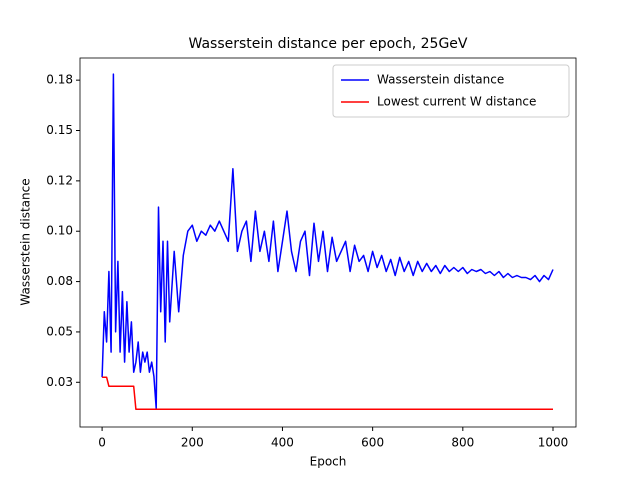  I want to click on y-axis-label: Wasserstein distance, so click(26, 241).